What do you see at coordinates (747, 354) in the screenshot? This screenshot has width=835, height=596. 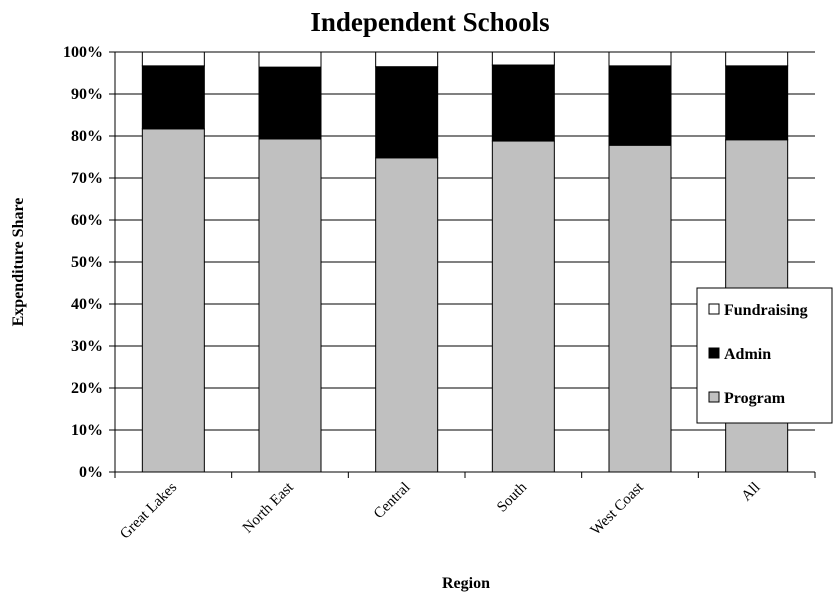 I see `legend-label-admin: Admin` at bounding box center [747, 354].